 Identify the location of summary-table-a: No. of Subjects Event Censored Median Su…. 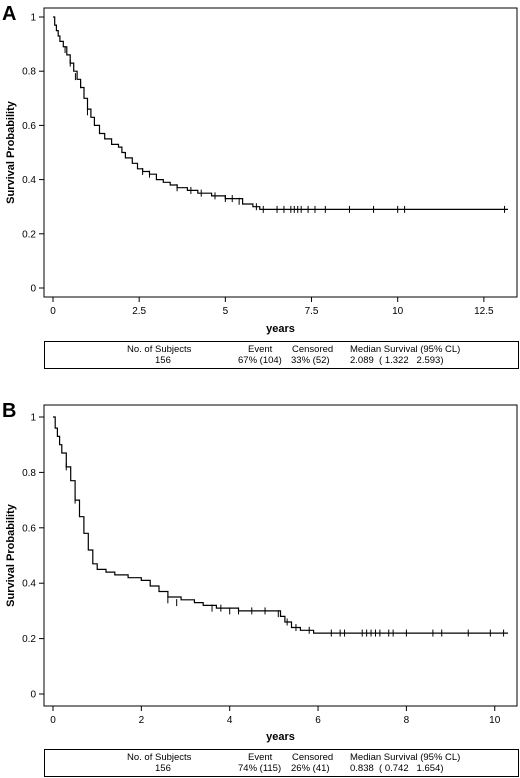
(281, 355).